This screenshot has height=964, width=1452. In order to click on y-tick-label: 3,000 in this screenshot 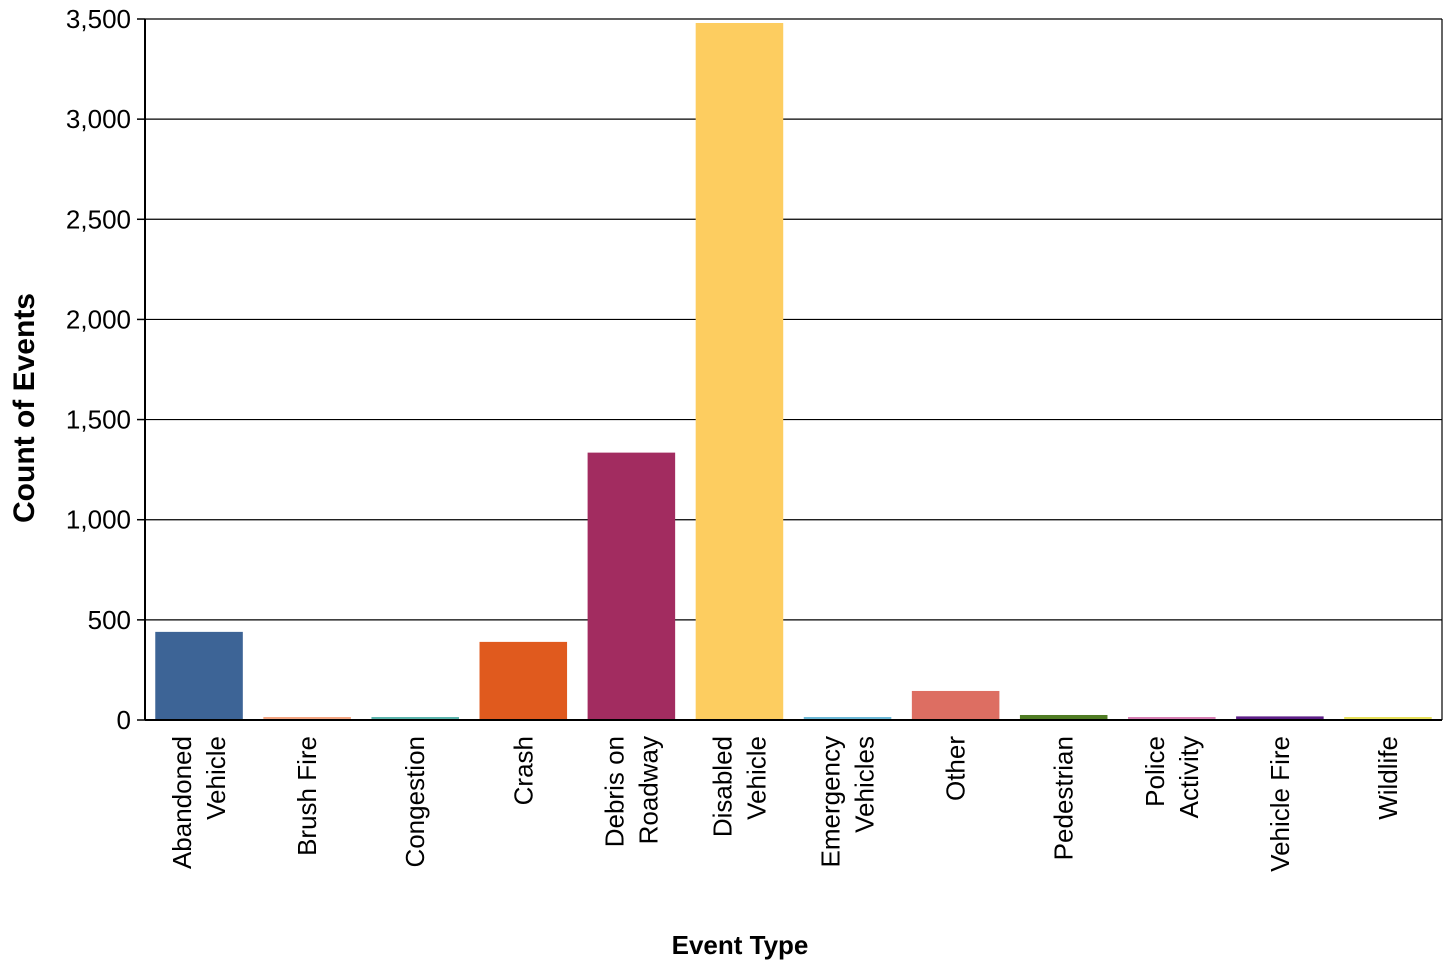, I will do `click(98, 119)`.